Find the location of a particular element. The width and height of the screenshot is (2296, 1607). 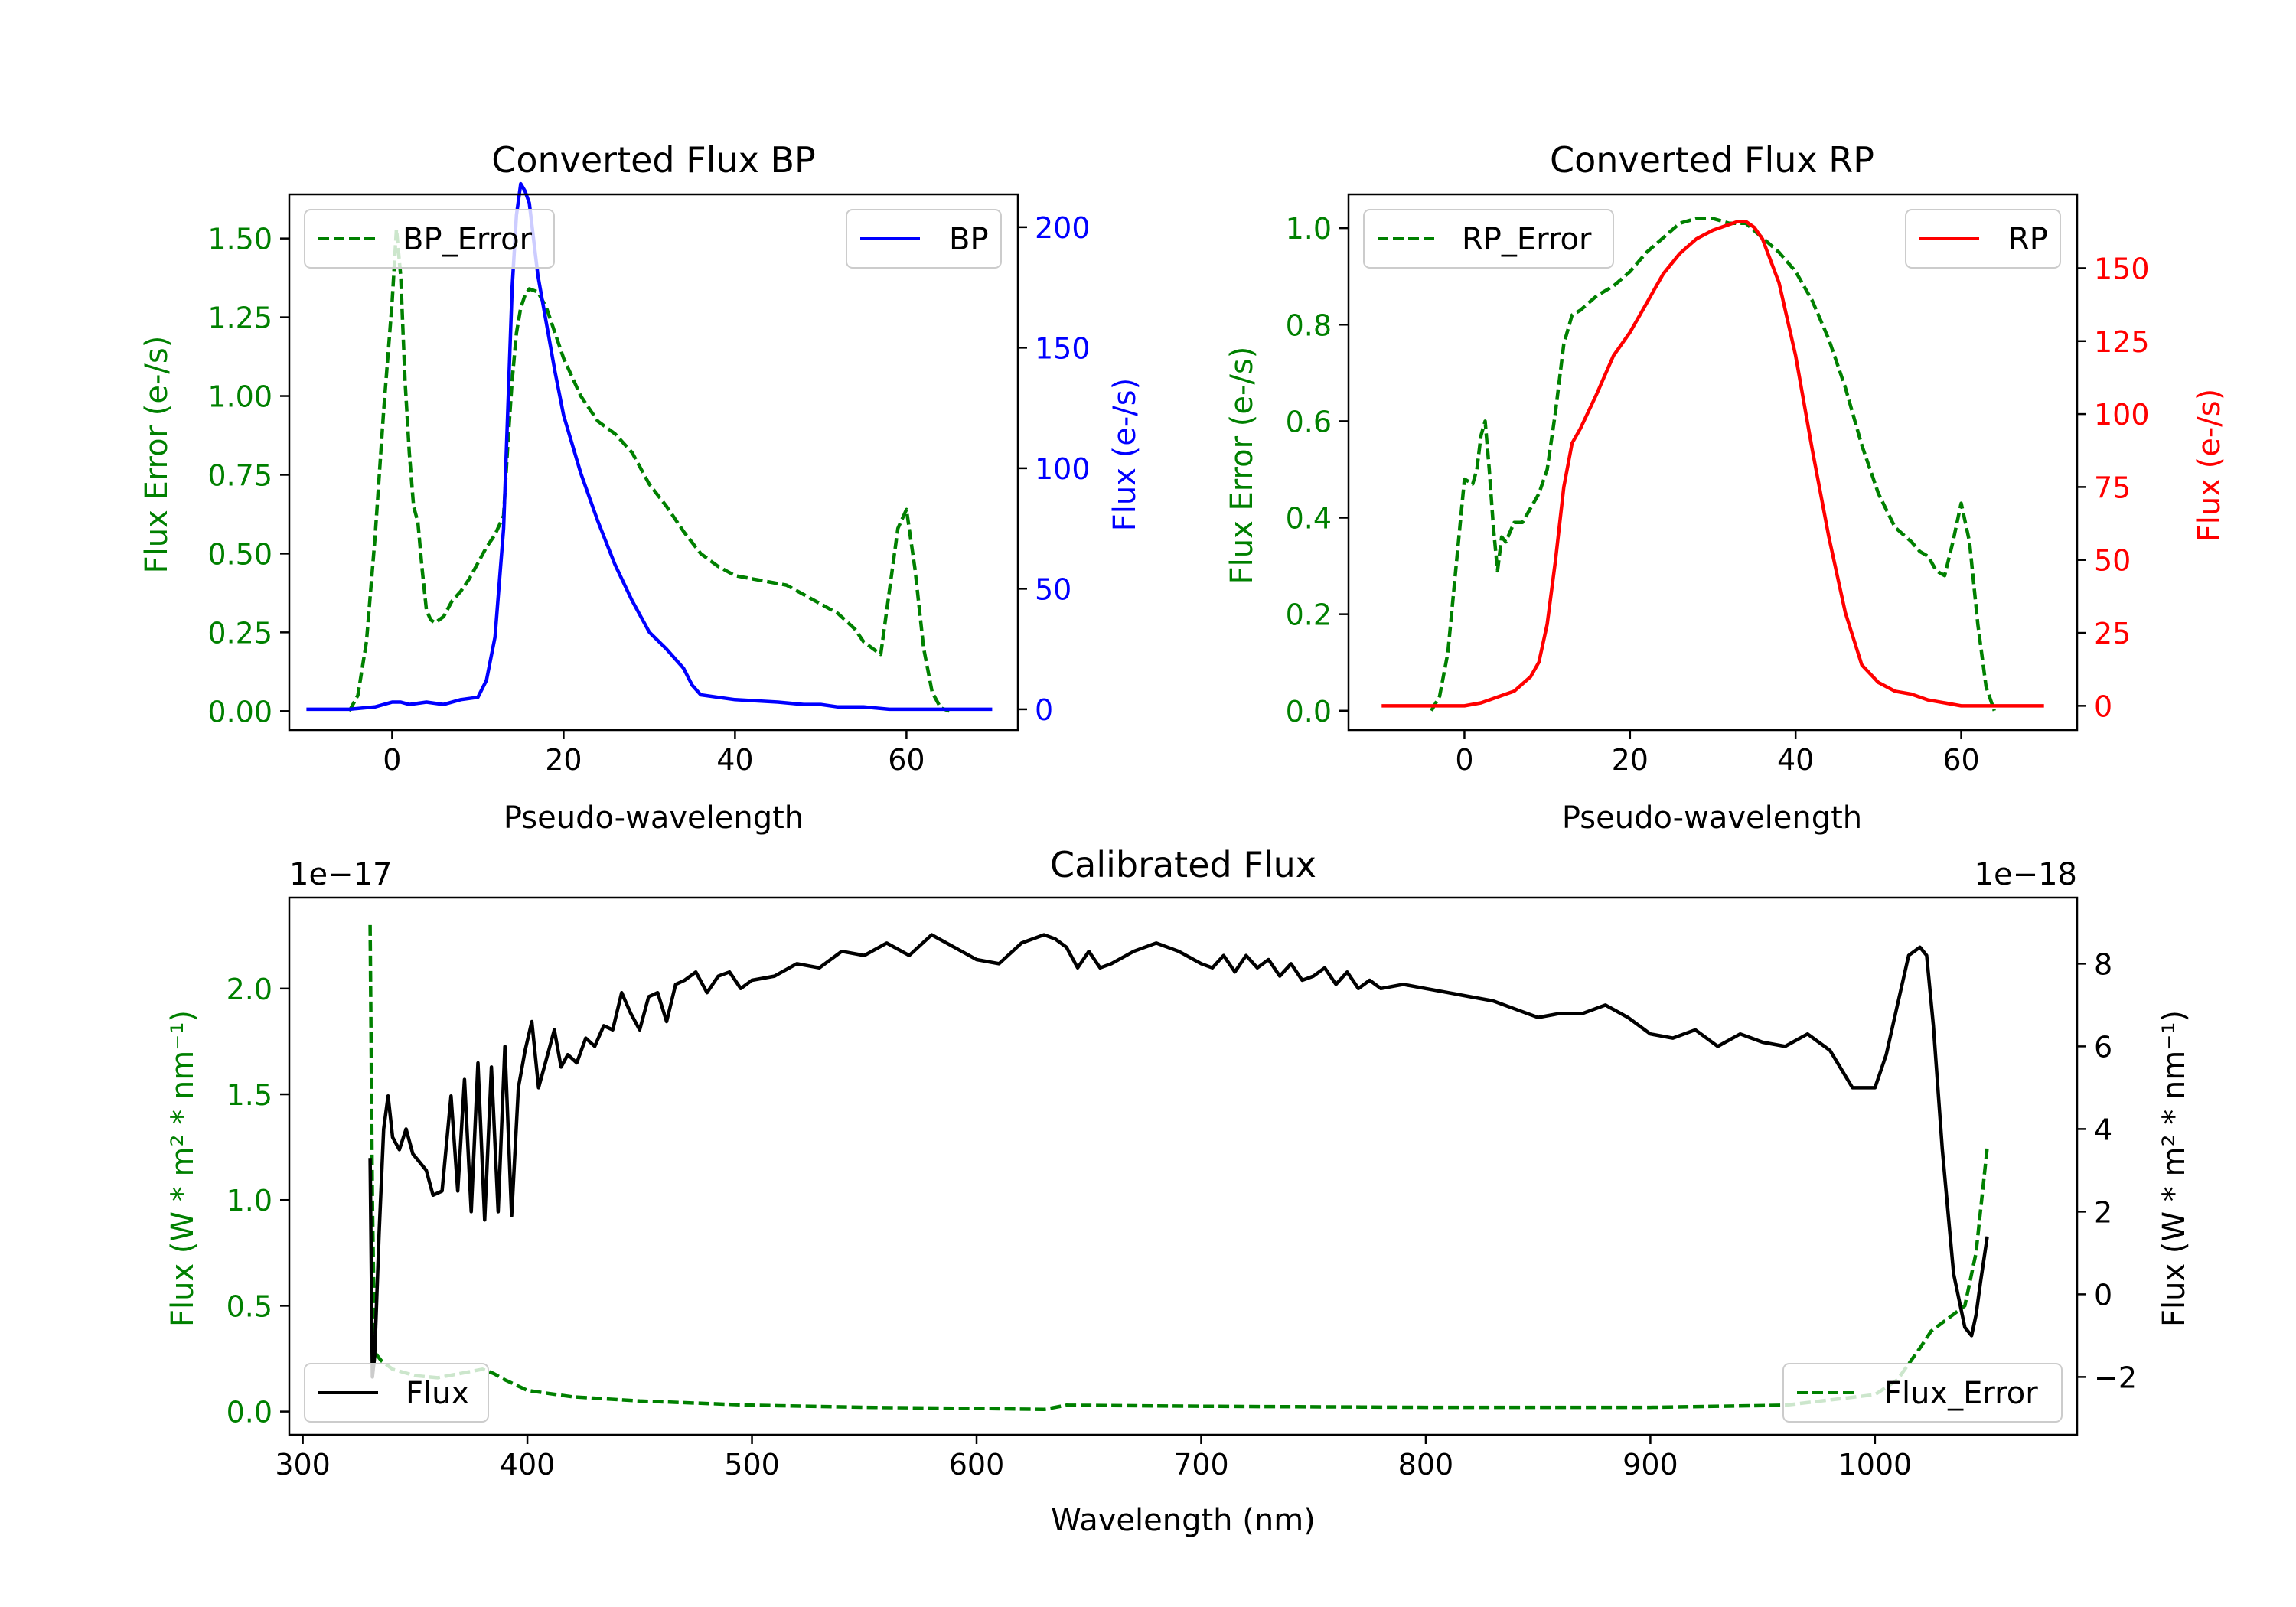

cal-ytick-right-label: −2 is located at coordinates (2115, 1377).